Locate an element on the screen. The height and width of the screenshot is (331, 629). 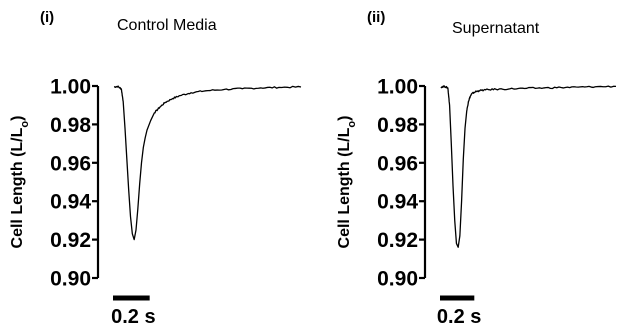
panel-label: (ii) is located at coordinates (376, 17).